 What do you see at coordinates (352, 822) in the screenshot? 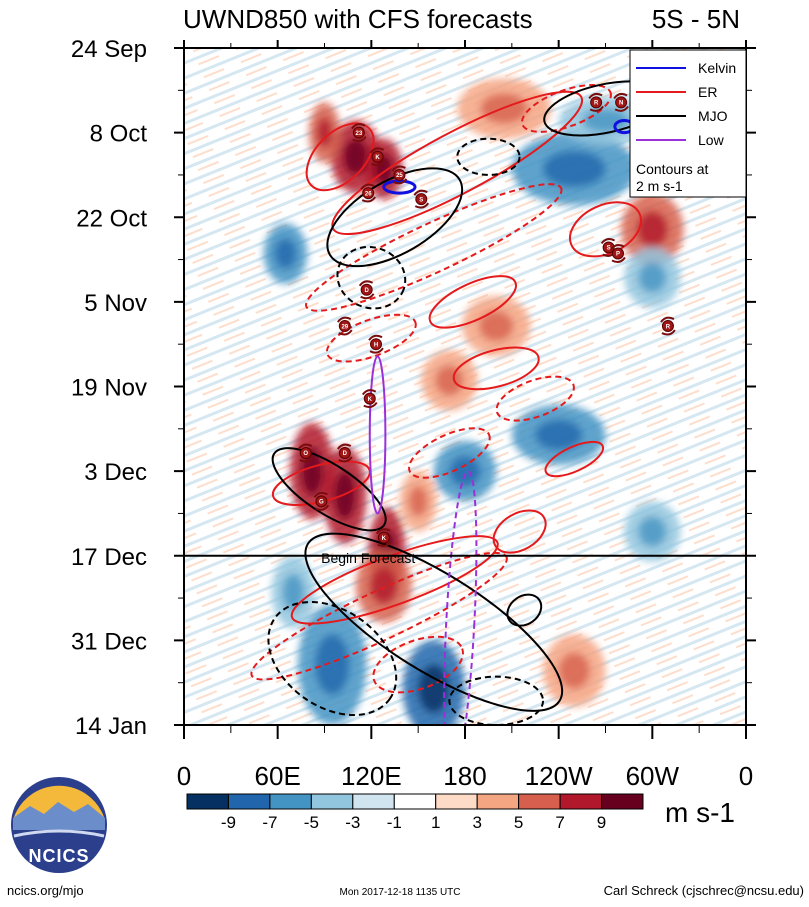
I see `colorbar-label: -3` at bounding box center [352, 822].